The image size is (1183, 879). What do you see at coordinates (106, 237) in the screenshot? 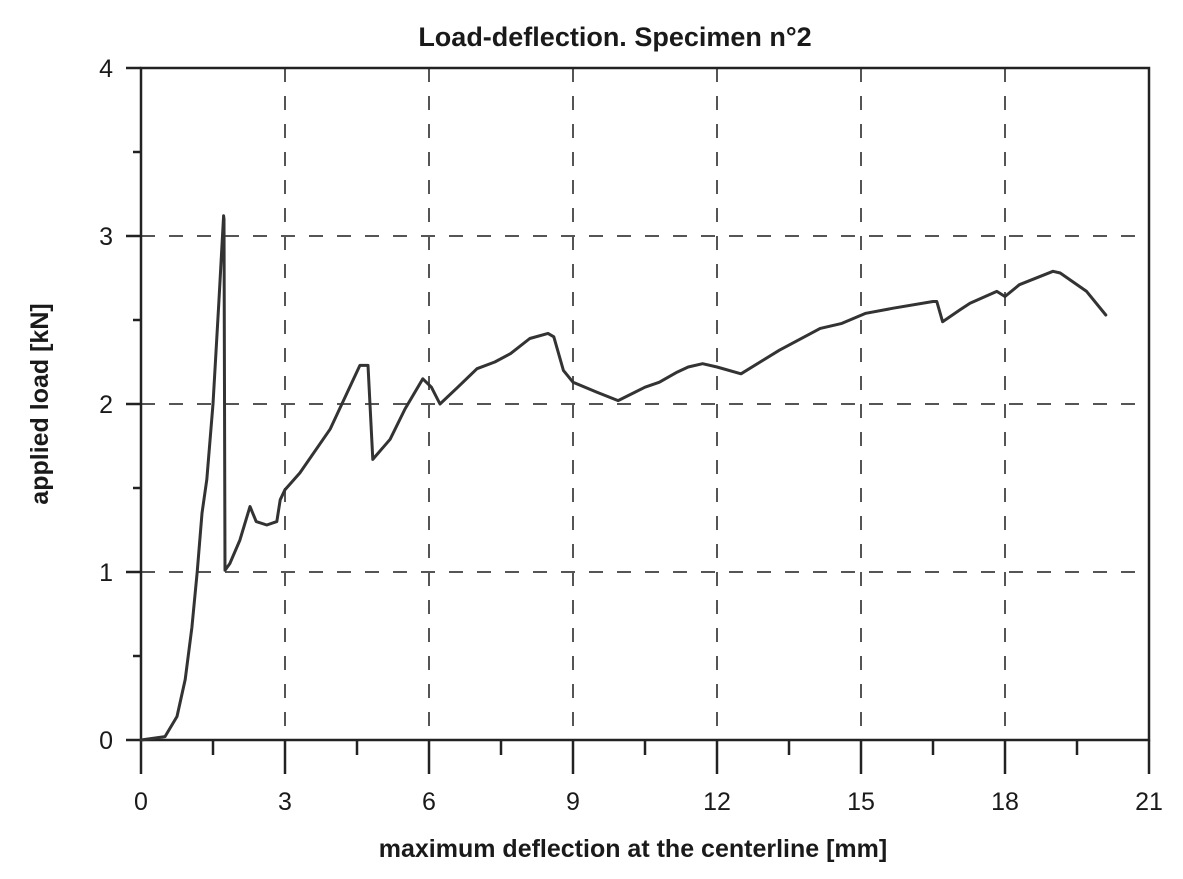
I see `y-tick-label: 3` at bounding box center [106, 237].